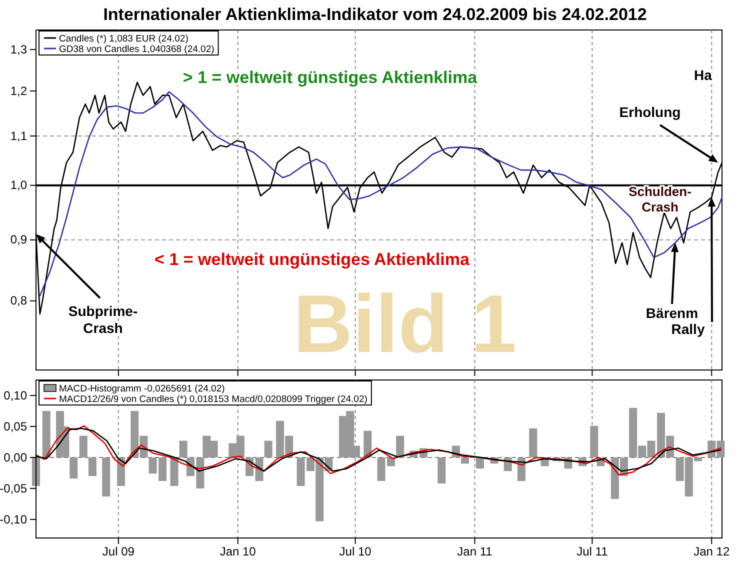 The image size is (750, 563). Describe the element at coordinates (405, 324) in the screenshot. I see `annotation: Bild 1` at that location.